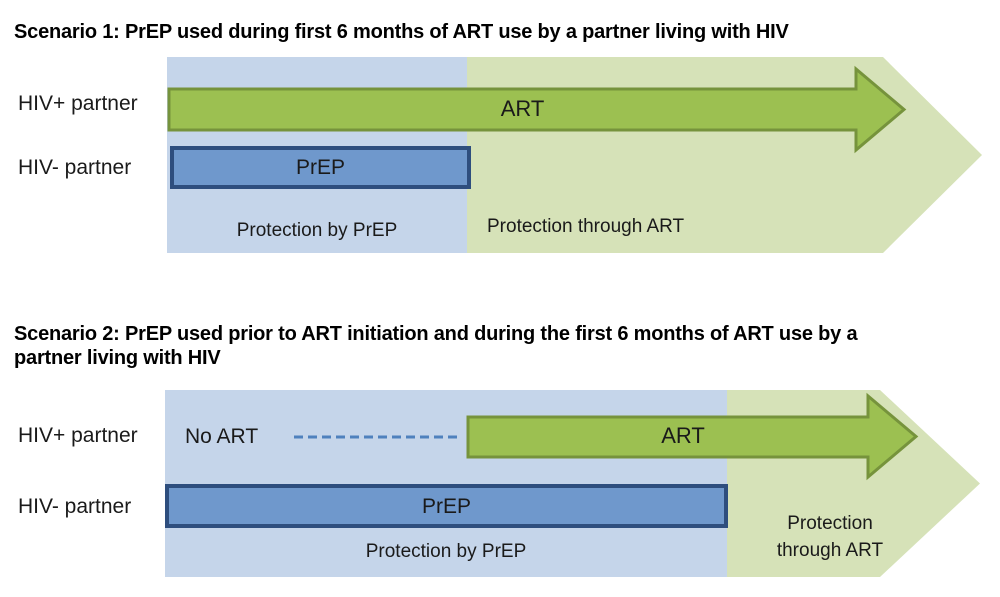 This screenshot has width=1000, height=597. What do you see at coordinates (317, 230) in the screenshot?
I see `scenario1-protection-by-prep-label: Protection by PrEP` at bounding box center [317, 230].